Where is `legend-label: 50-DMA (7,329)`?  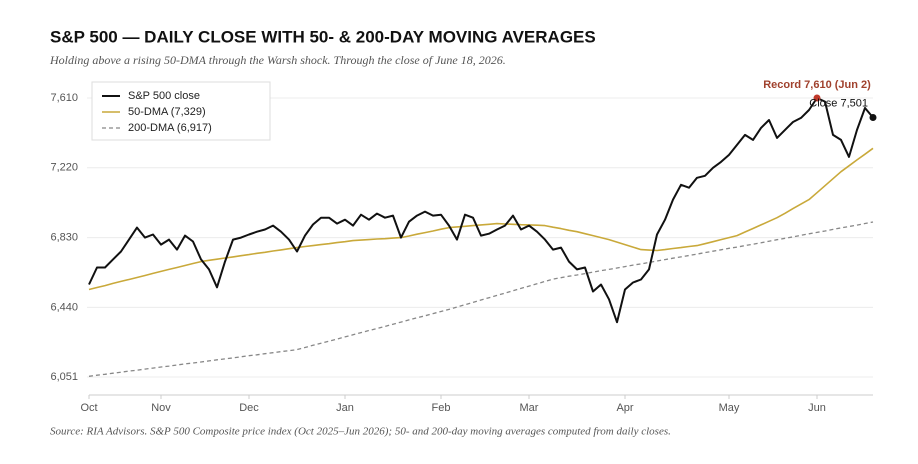
legend-label: 50-DMA (7,329) is located at coordinates (167, 112).